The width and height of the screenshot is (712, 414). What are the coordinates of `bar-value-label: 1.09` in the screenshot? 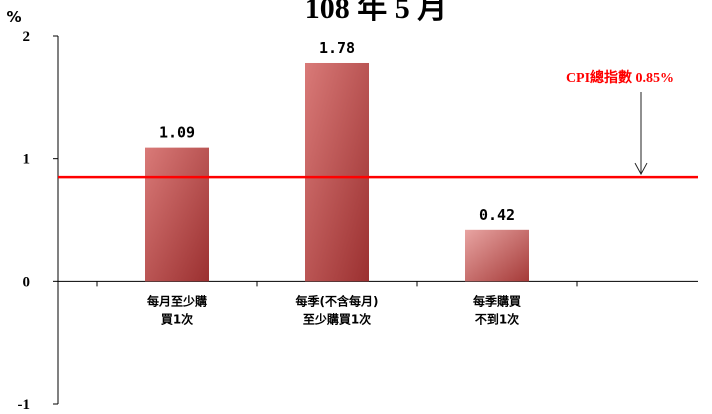 It's located at (177, 133).